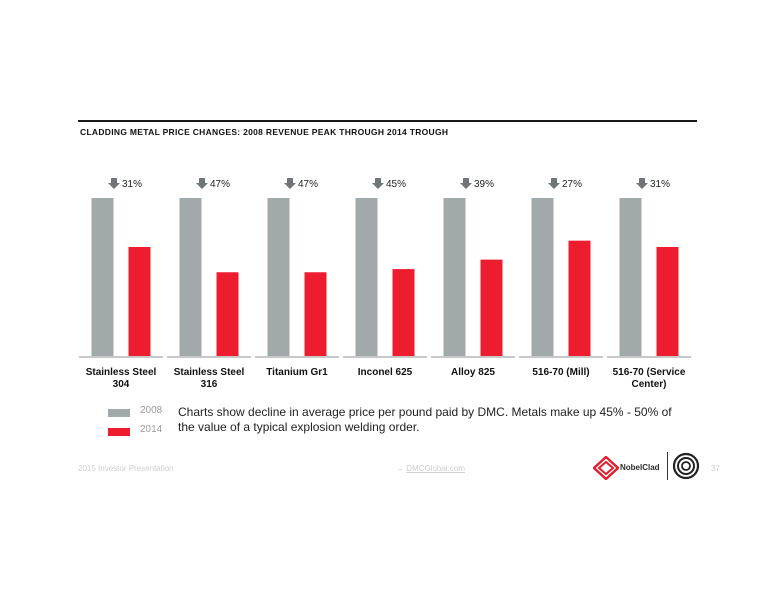 The width and height of the screenshot is (776, 600). What do you see at coordinates (151, 429) in the screenshot?
I see `legend-label-2014: 2014` at bounding box center [151, 429].